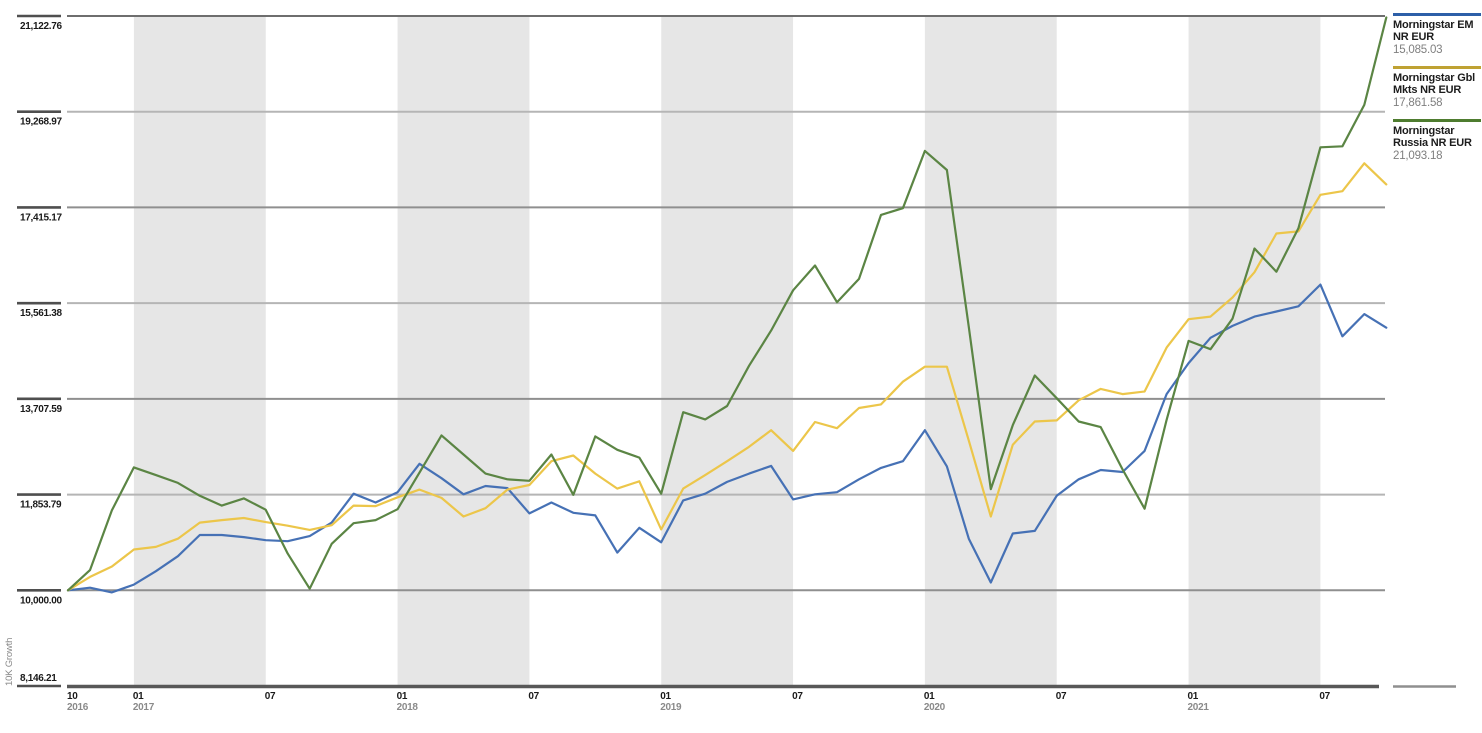 This screenshot has width=1482, height=733. What do you see at coordinates (41, 122) in the screenshot?
I see `y-tick-label: 19,268.97` at bounding box center [41, 122].